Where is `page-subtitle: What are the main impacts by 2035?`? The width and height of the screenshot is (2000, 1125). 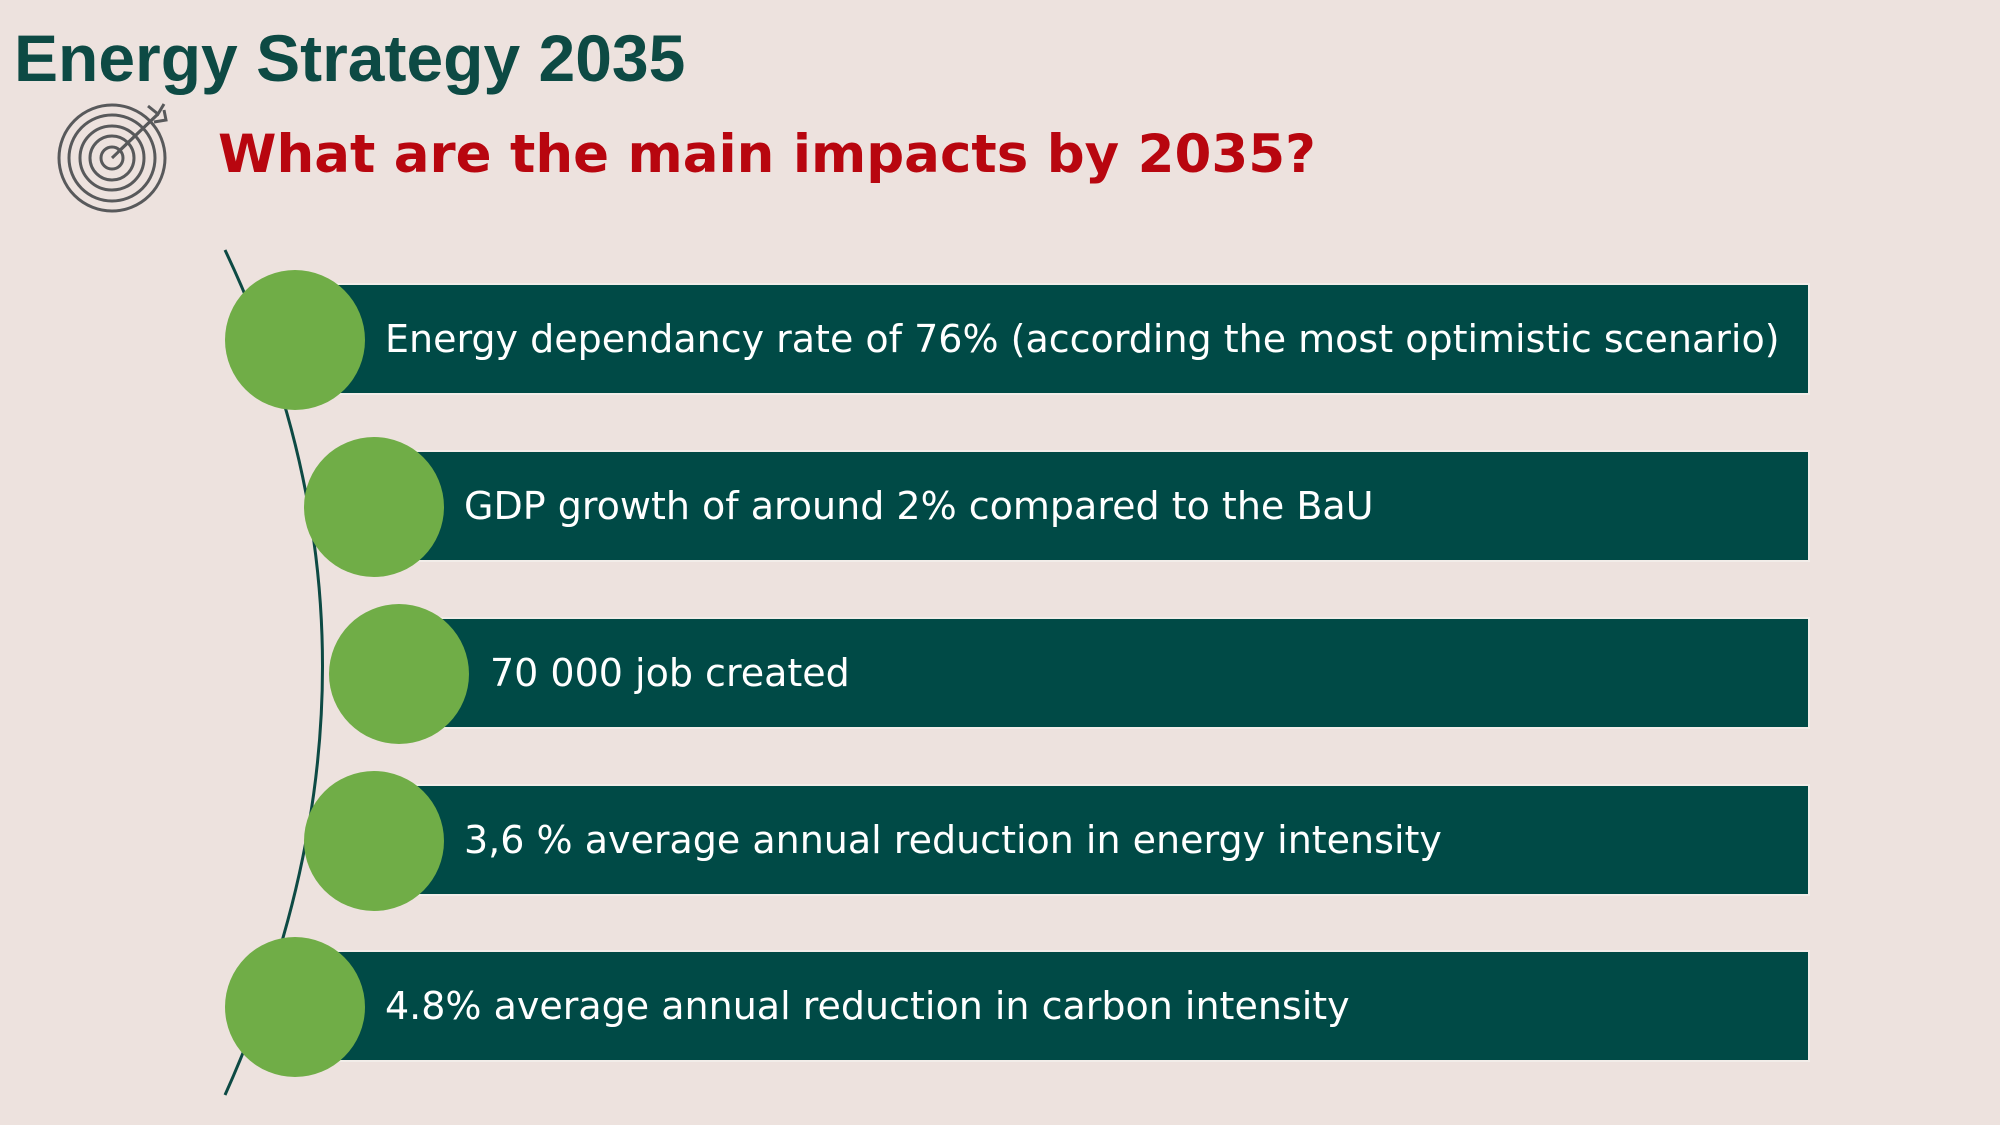 page-subtitle: What are the main impacts by 2035? is located at coordinates (767, 154).